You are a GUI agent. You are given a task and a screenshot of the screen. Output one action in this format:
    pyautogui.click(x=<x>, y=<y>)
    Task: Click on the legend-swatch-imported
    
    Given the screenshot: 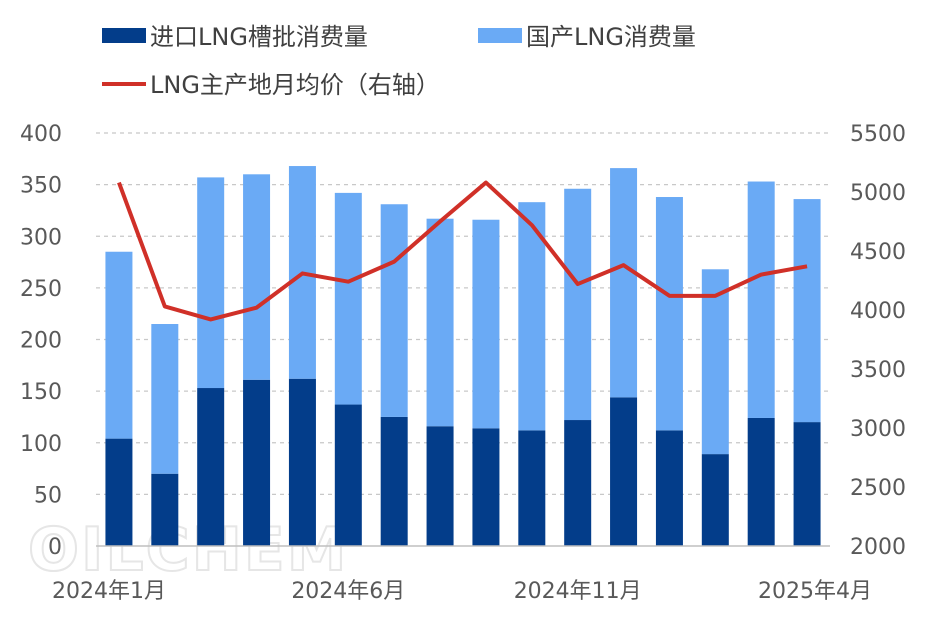 What is the action you would take?
    pyautogui.click(x=124, y=35)
    